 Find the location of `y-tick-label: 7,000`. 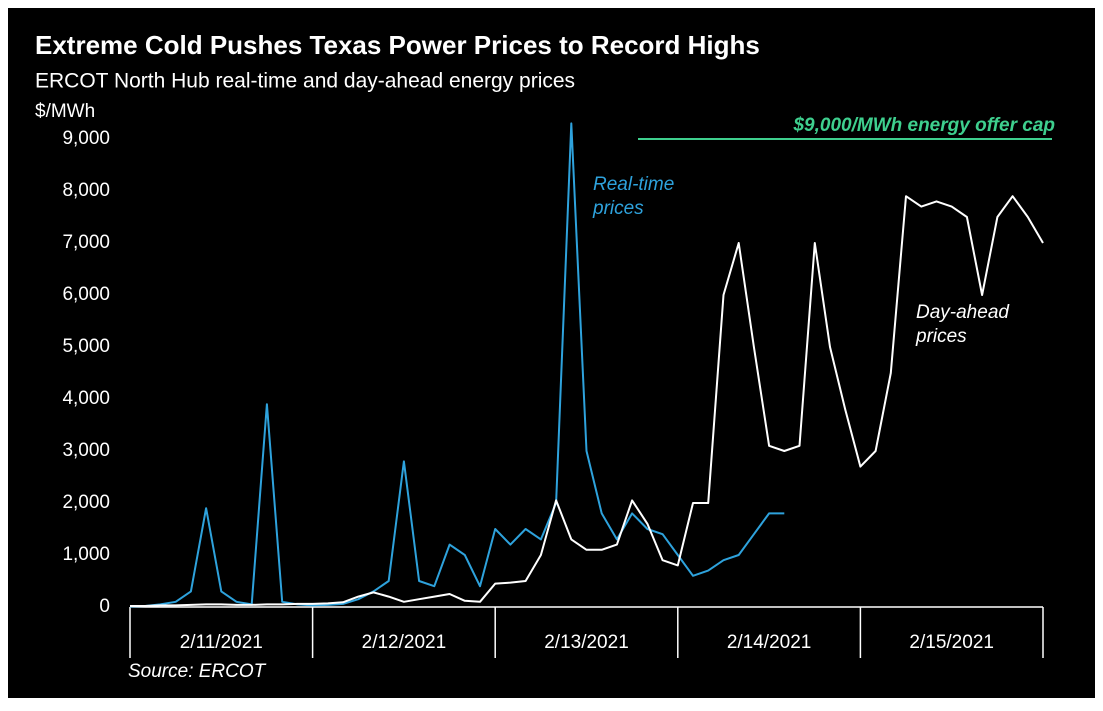

y-tick-label: 7,000 is located at coordinates (86, 242).